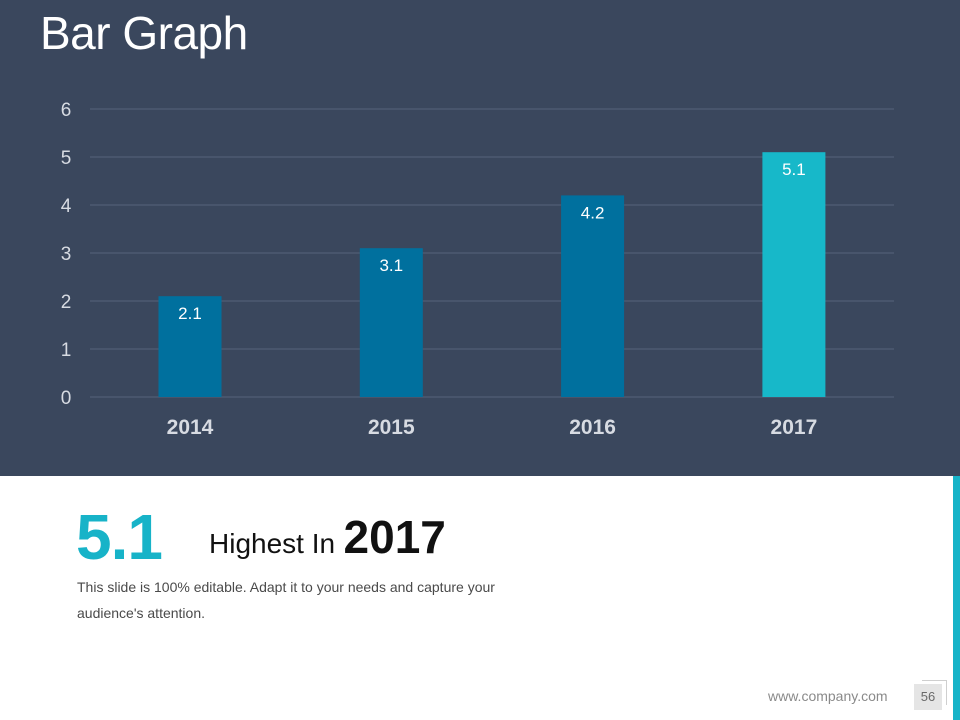 The width and height of the screenshot is (960, 720). What do you see at coordinates (391, 322) in the screenshot?
I see `bar-2015` at bounding box center [391, 322].